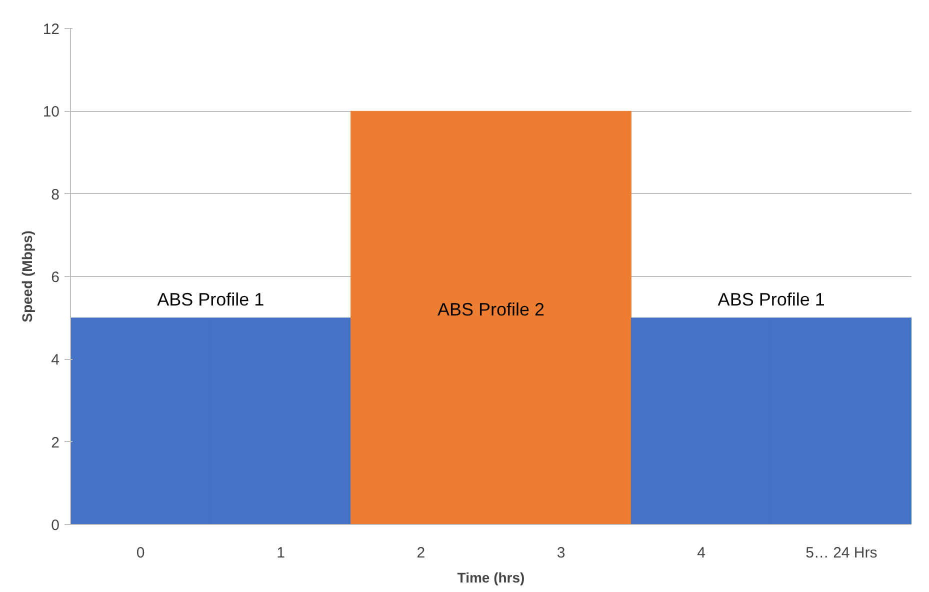 The height and width of the screenshot is (592, 929). I want to click on y-tick-label: 4, so click(55, 360).